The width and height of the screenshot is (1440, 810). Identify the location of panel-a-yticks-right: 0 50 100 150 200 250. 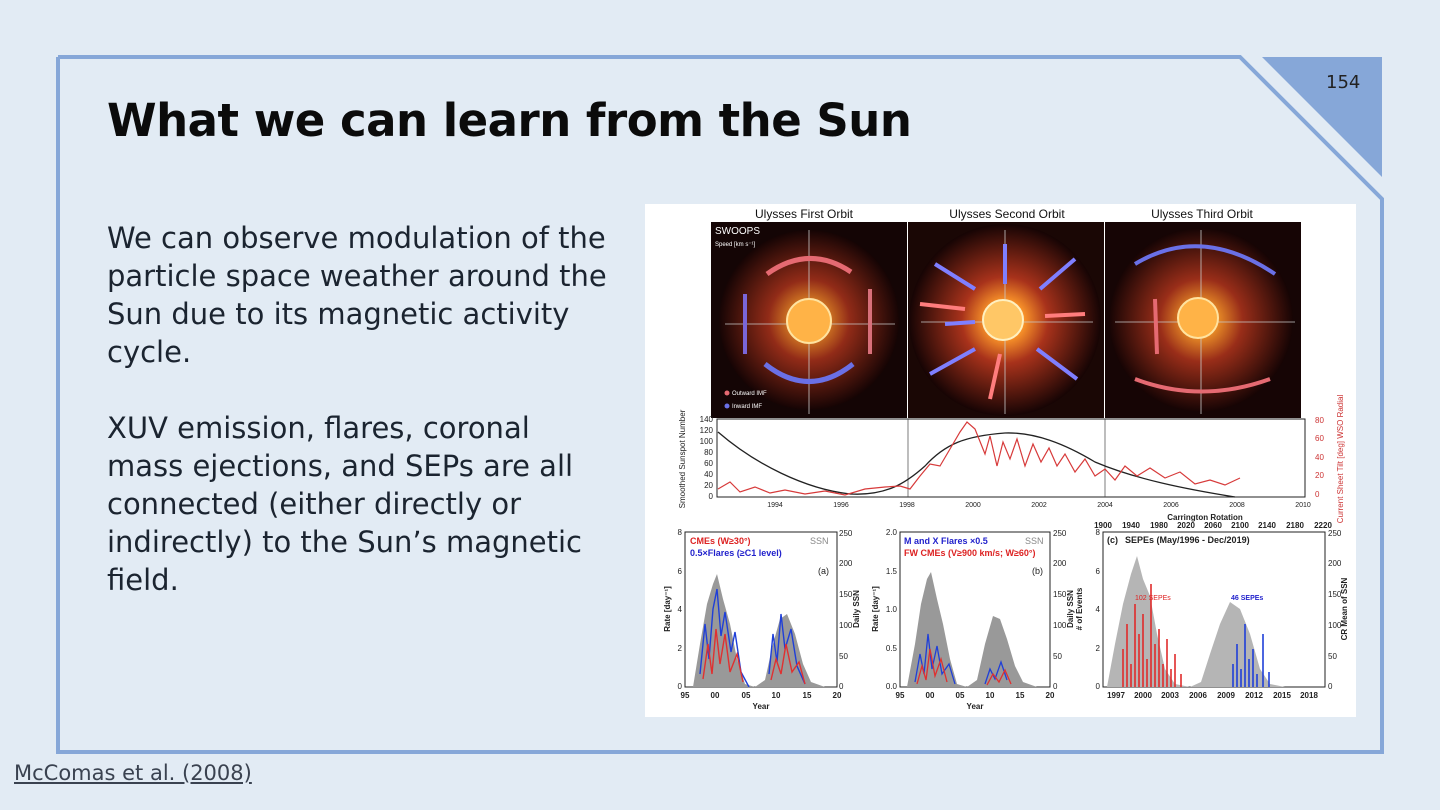
(846, 610).